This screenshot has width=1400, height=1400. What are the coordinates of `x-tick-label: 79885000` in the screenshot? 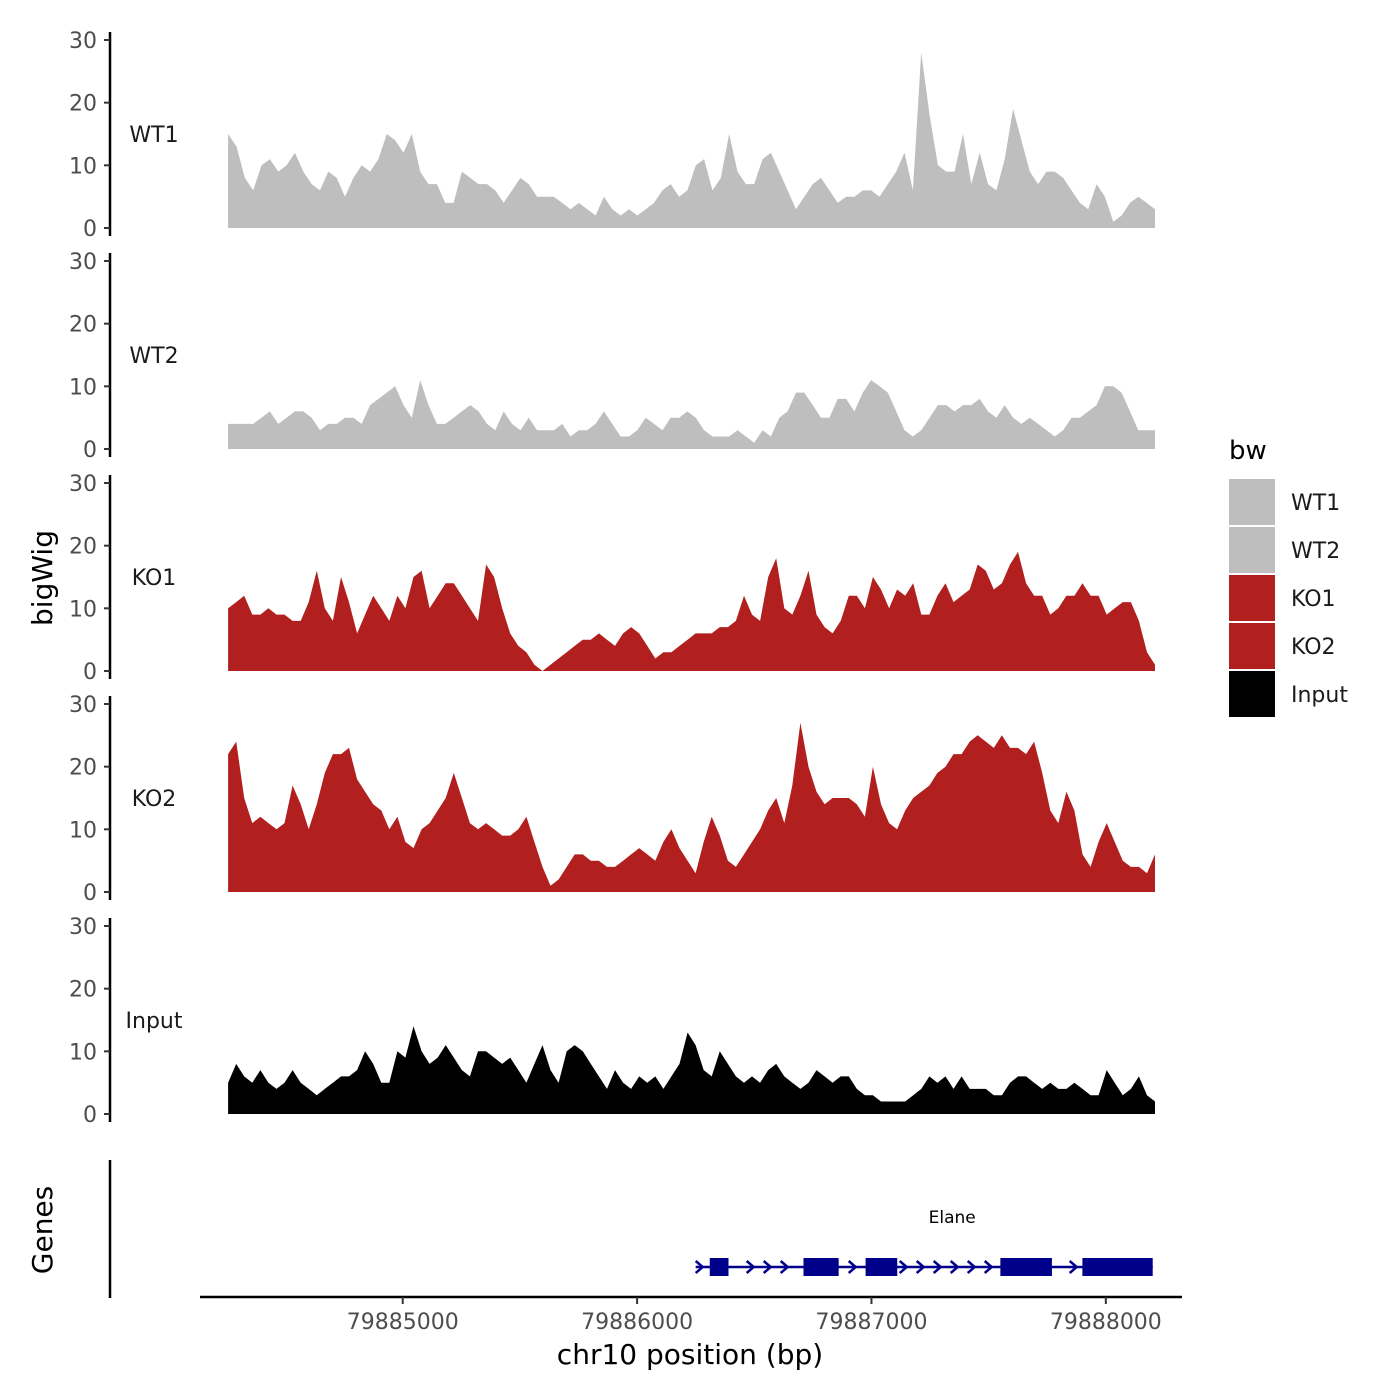 It's located at (403, 1322).